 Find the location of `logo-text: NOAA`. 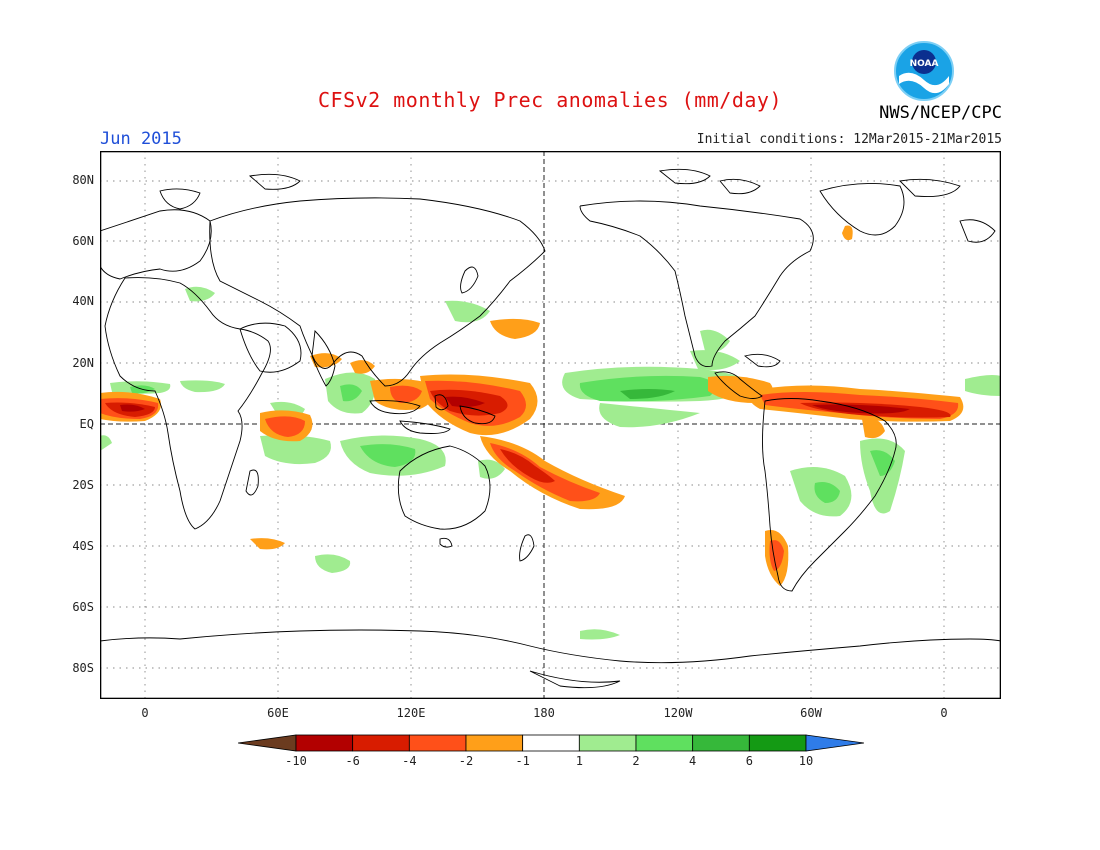

logo-text: NOAA is located at coordinates (924, 64).